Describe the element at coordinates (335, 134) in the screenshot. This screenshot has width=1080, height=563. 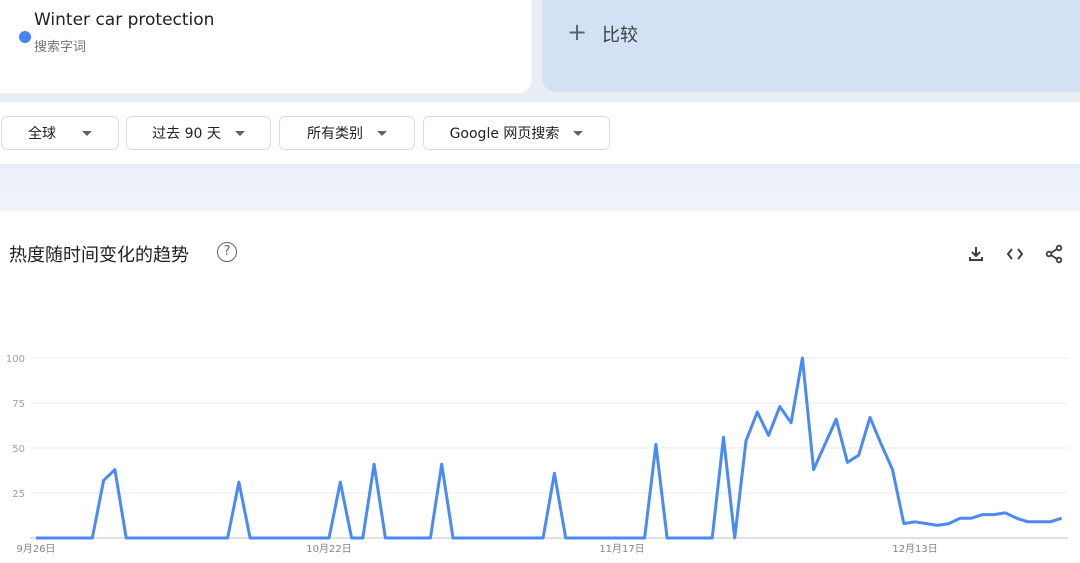
I see `filter-label: 所有类别` at that location.